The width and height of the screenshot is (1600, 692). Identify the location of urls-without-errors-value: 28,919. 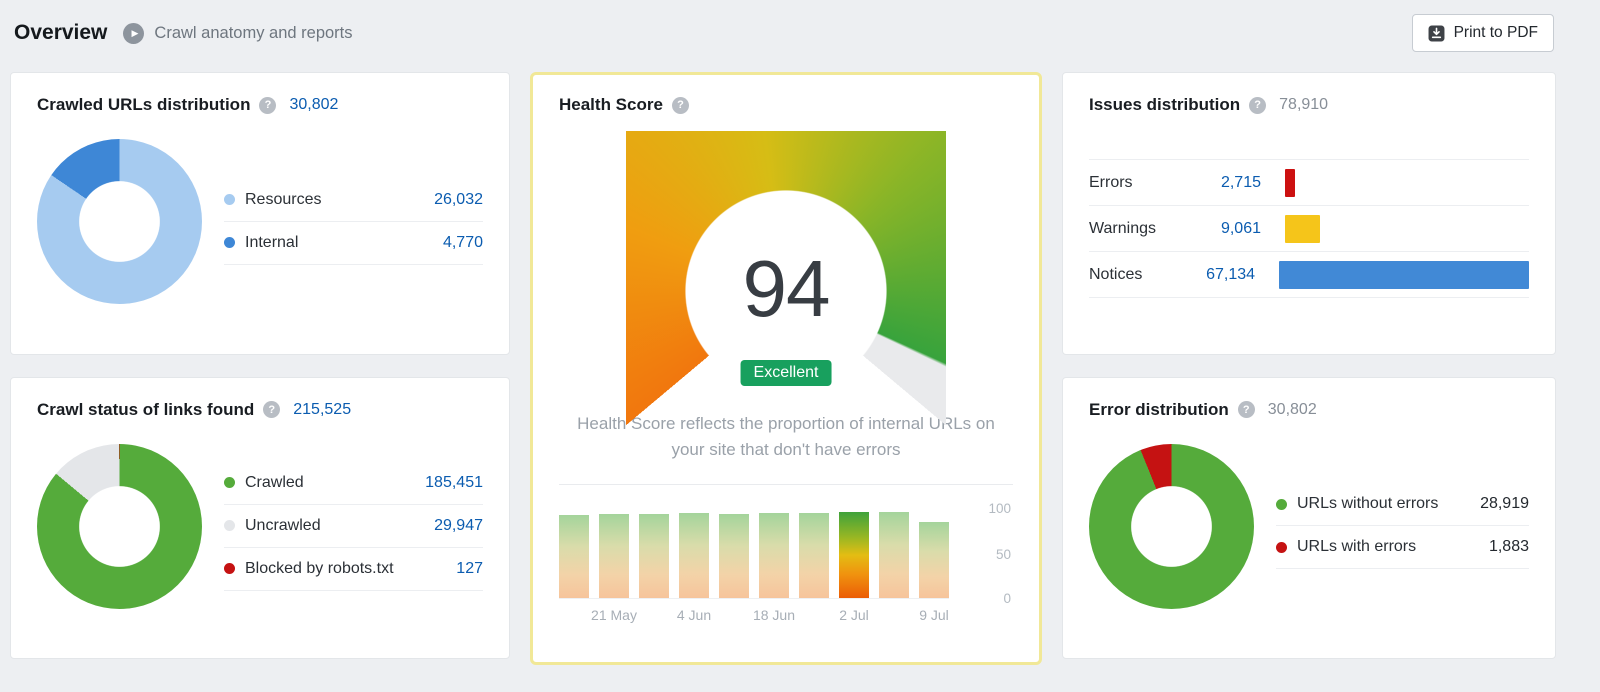
(1504, 503).